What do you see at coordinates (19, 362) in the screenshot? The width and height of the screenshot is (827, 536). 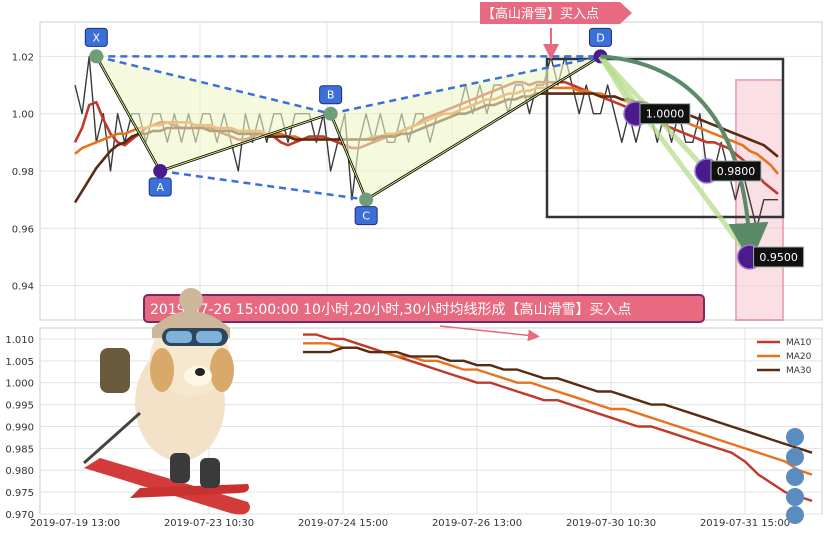 I see `ma-y-tick: 1.005` at bounding box center [19, 362].